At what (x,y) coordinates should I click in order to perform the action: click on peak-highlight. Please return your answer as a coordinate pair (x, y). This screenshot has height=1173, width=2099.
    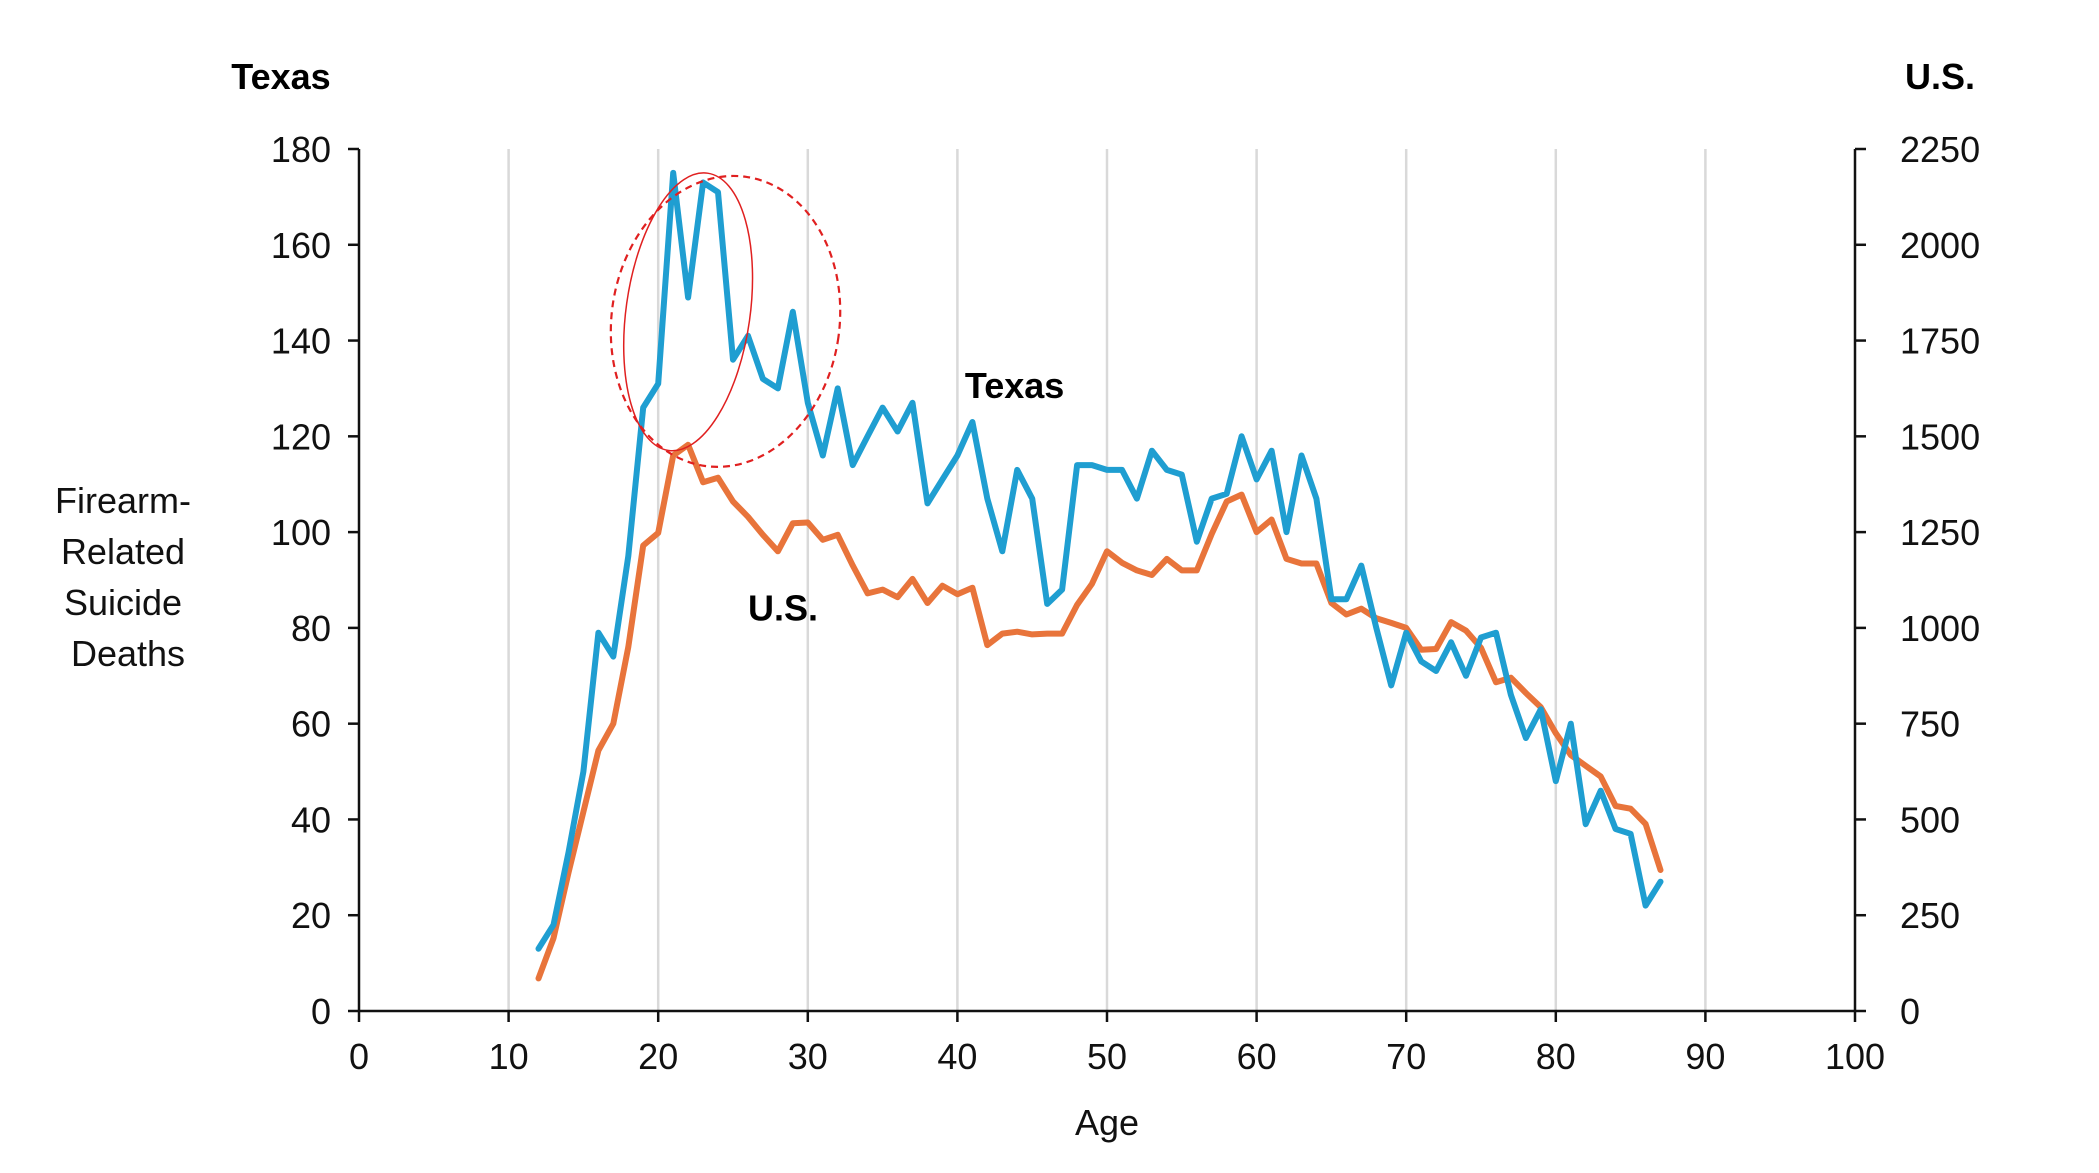
    Looking at the image, I should click on (725, 320).